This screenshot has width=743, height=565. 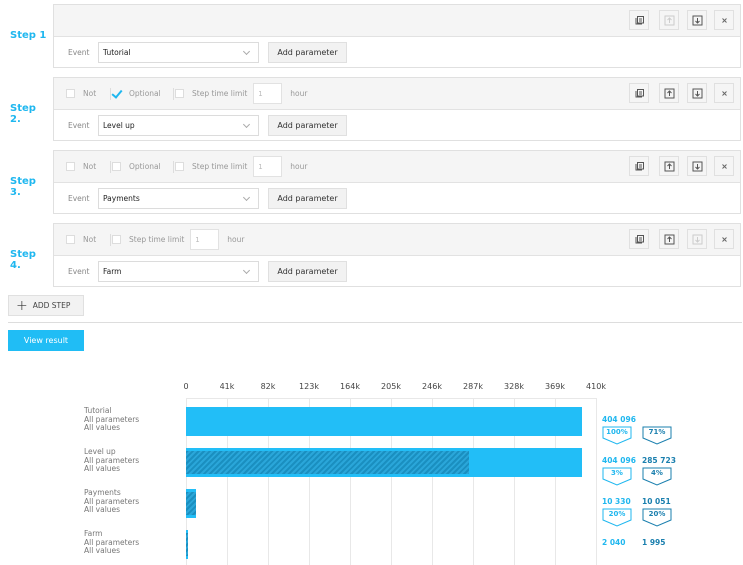 I want to click on converted-value: 1 995, so click(x=654, y=542).